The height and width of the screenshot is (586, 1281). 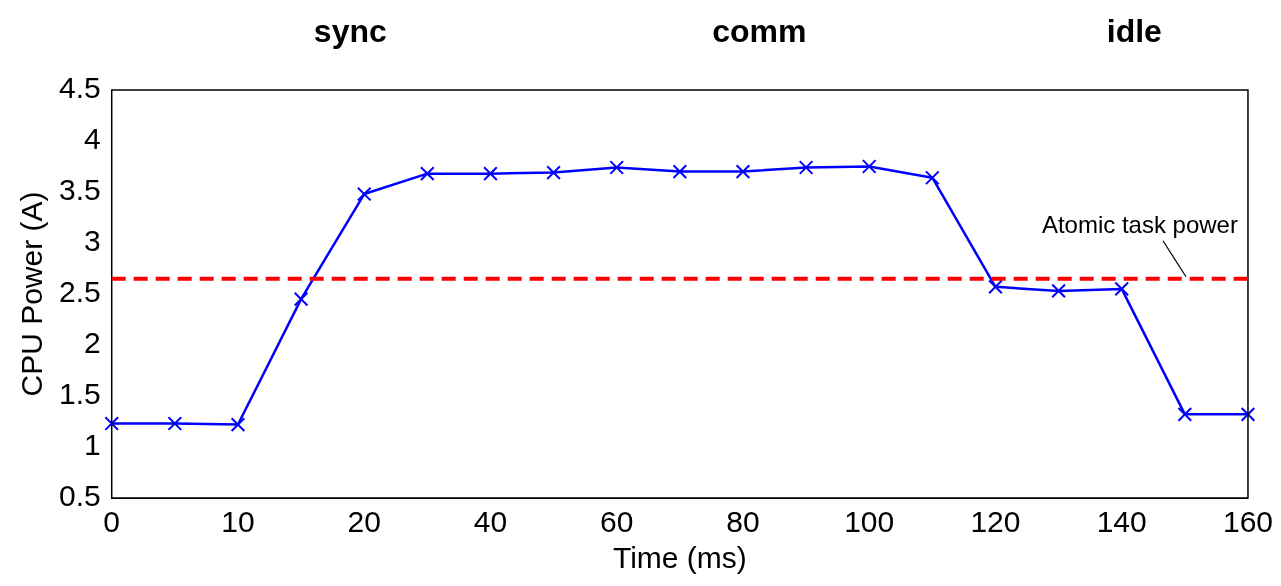 I want to click on x-tick-label: 80, so click(x=743, y=522).